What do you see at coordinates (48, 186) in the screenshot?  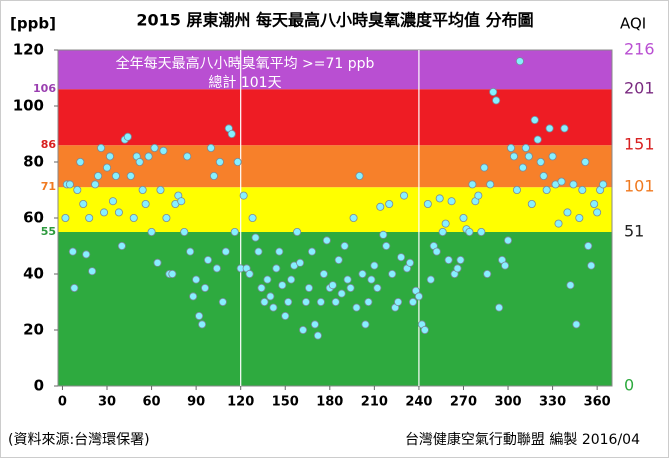 I see `threshold-label: 71` at bounding box center [48, 186].